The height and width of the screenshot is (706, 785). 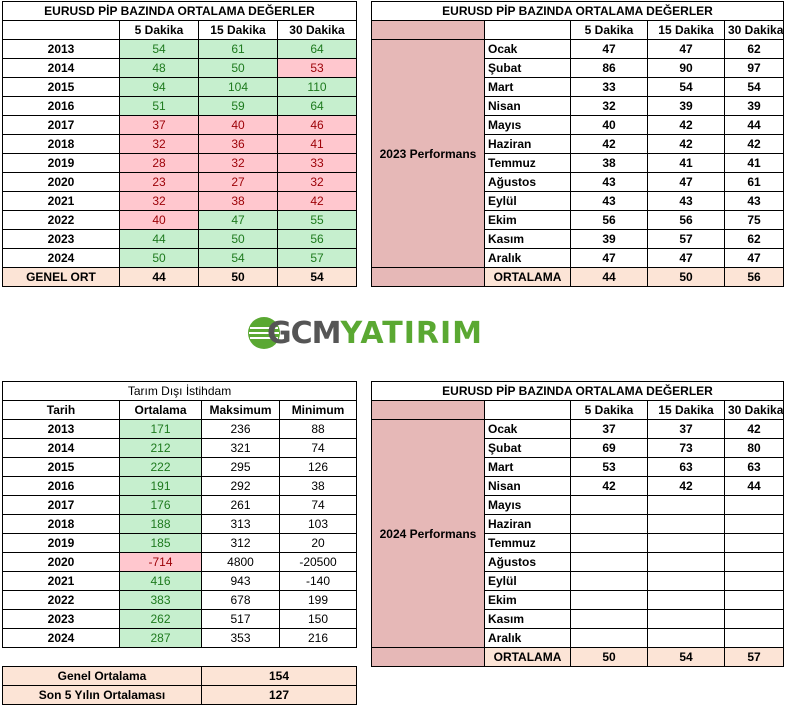 What do you see at coordinates (238, 239) in the screenshot?
I see `value-cell: 50` at bounding box center [238, 239].